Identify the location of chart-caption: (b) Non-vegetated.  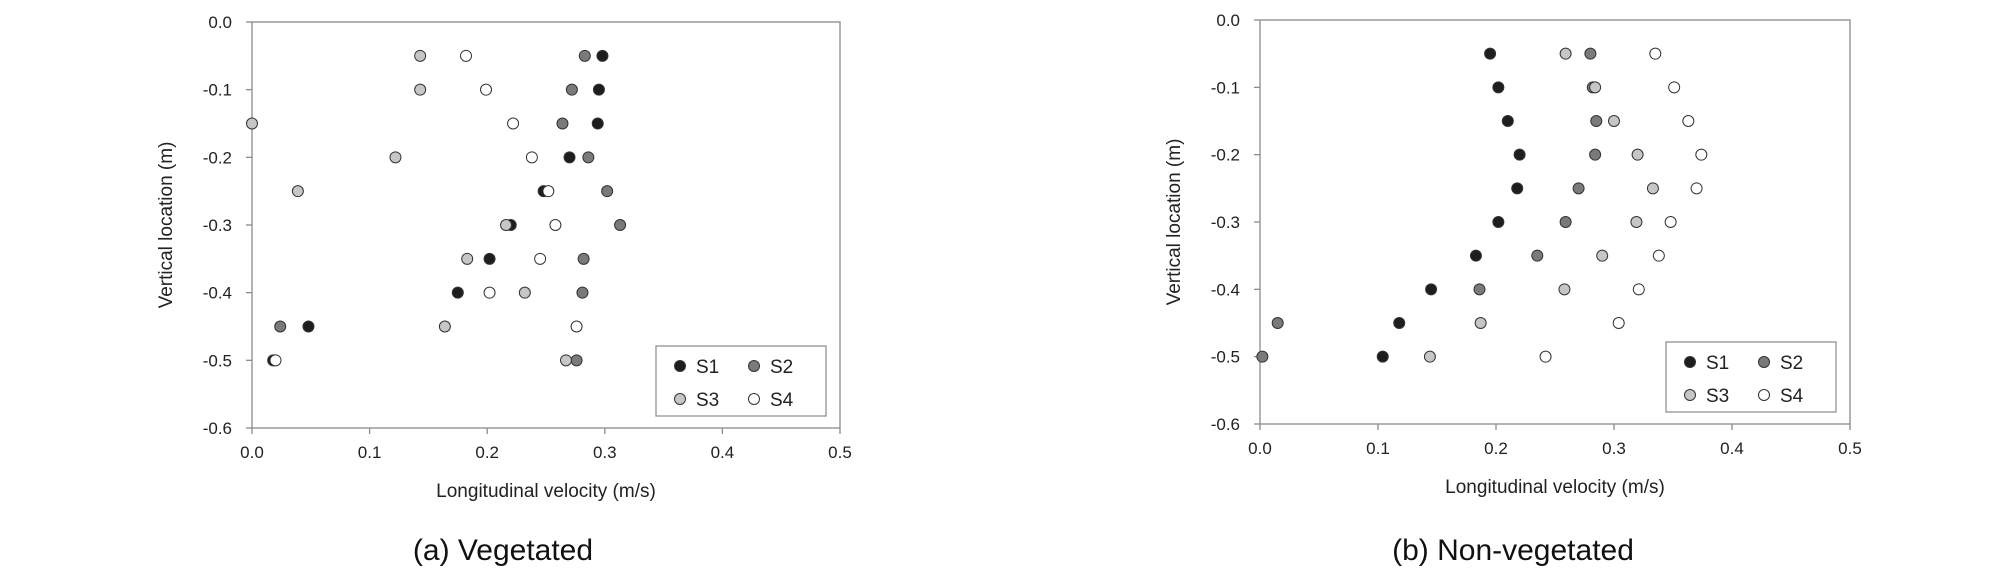
(1513, 550).